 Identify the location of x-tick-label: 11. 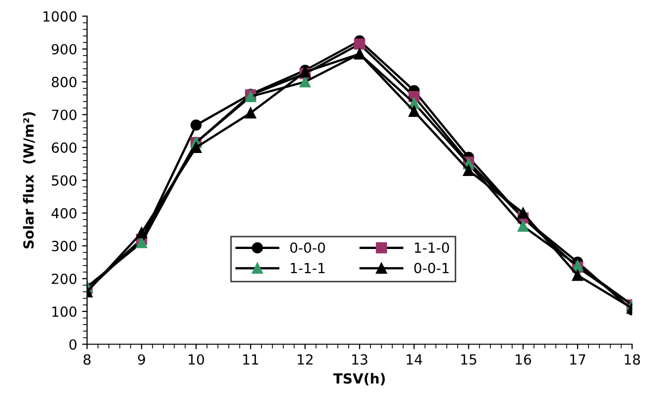
(250, 359).